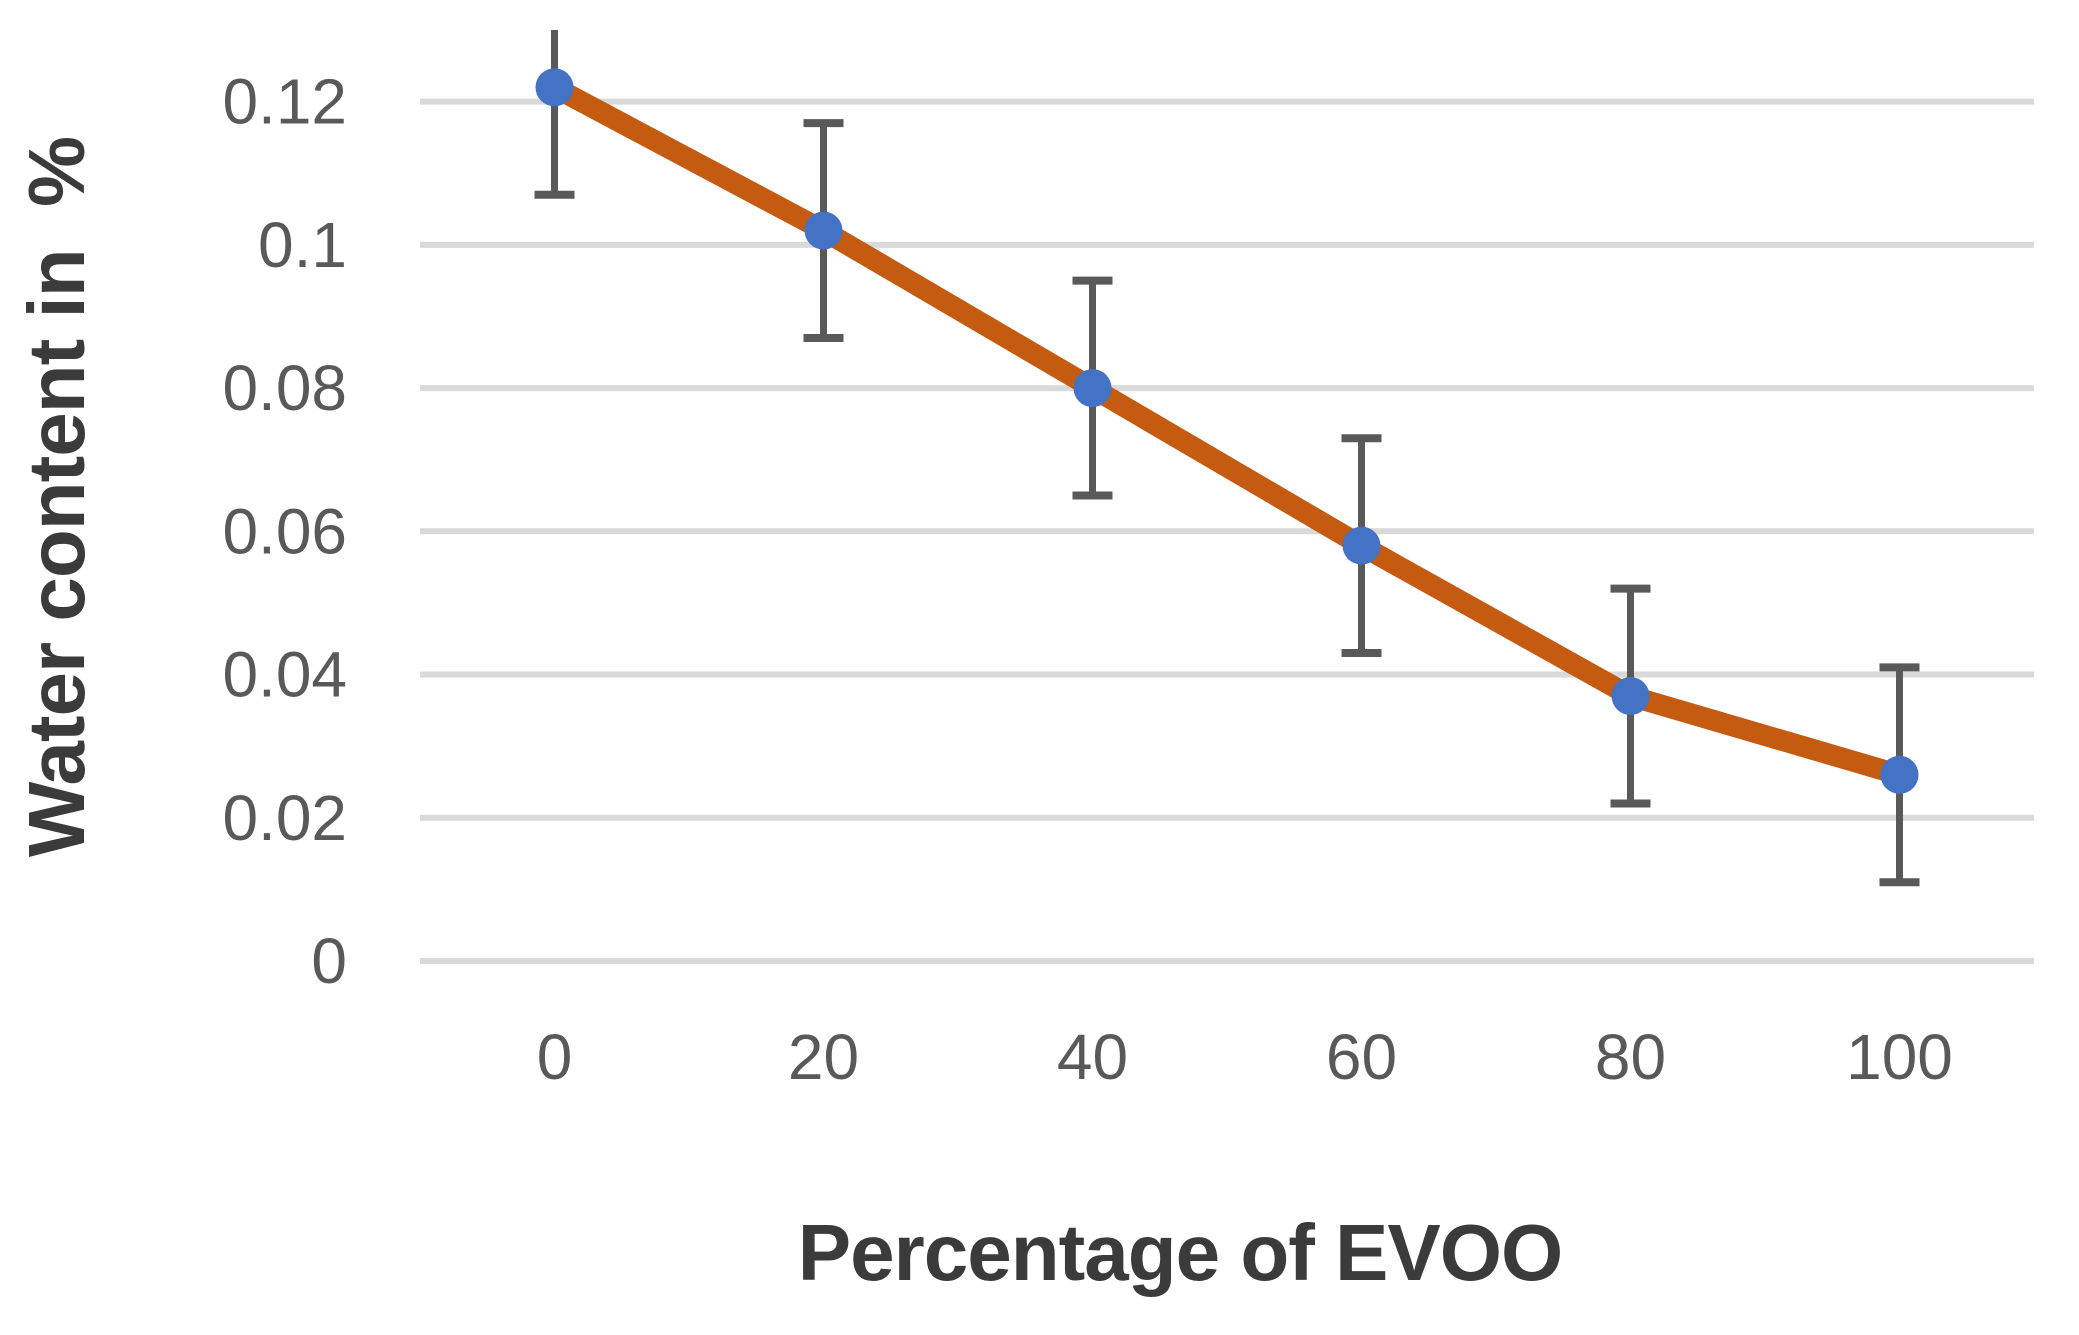 The image size is (2079, 1335). Describe the element at coordinates (284, 675) in the screenshot. I see `y-tick-label-0.04: 0.04` at that location.